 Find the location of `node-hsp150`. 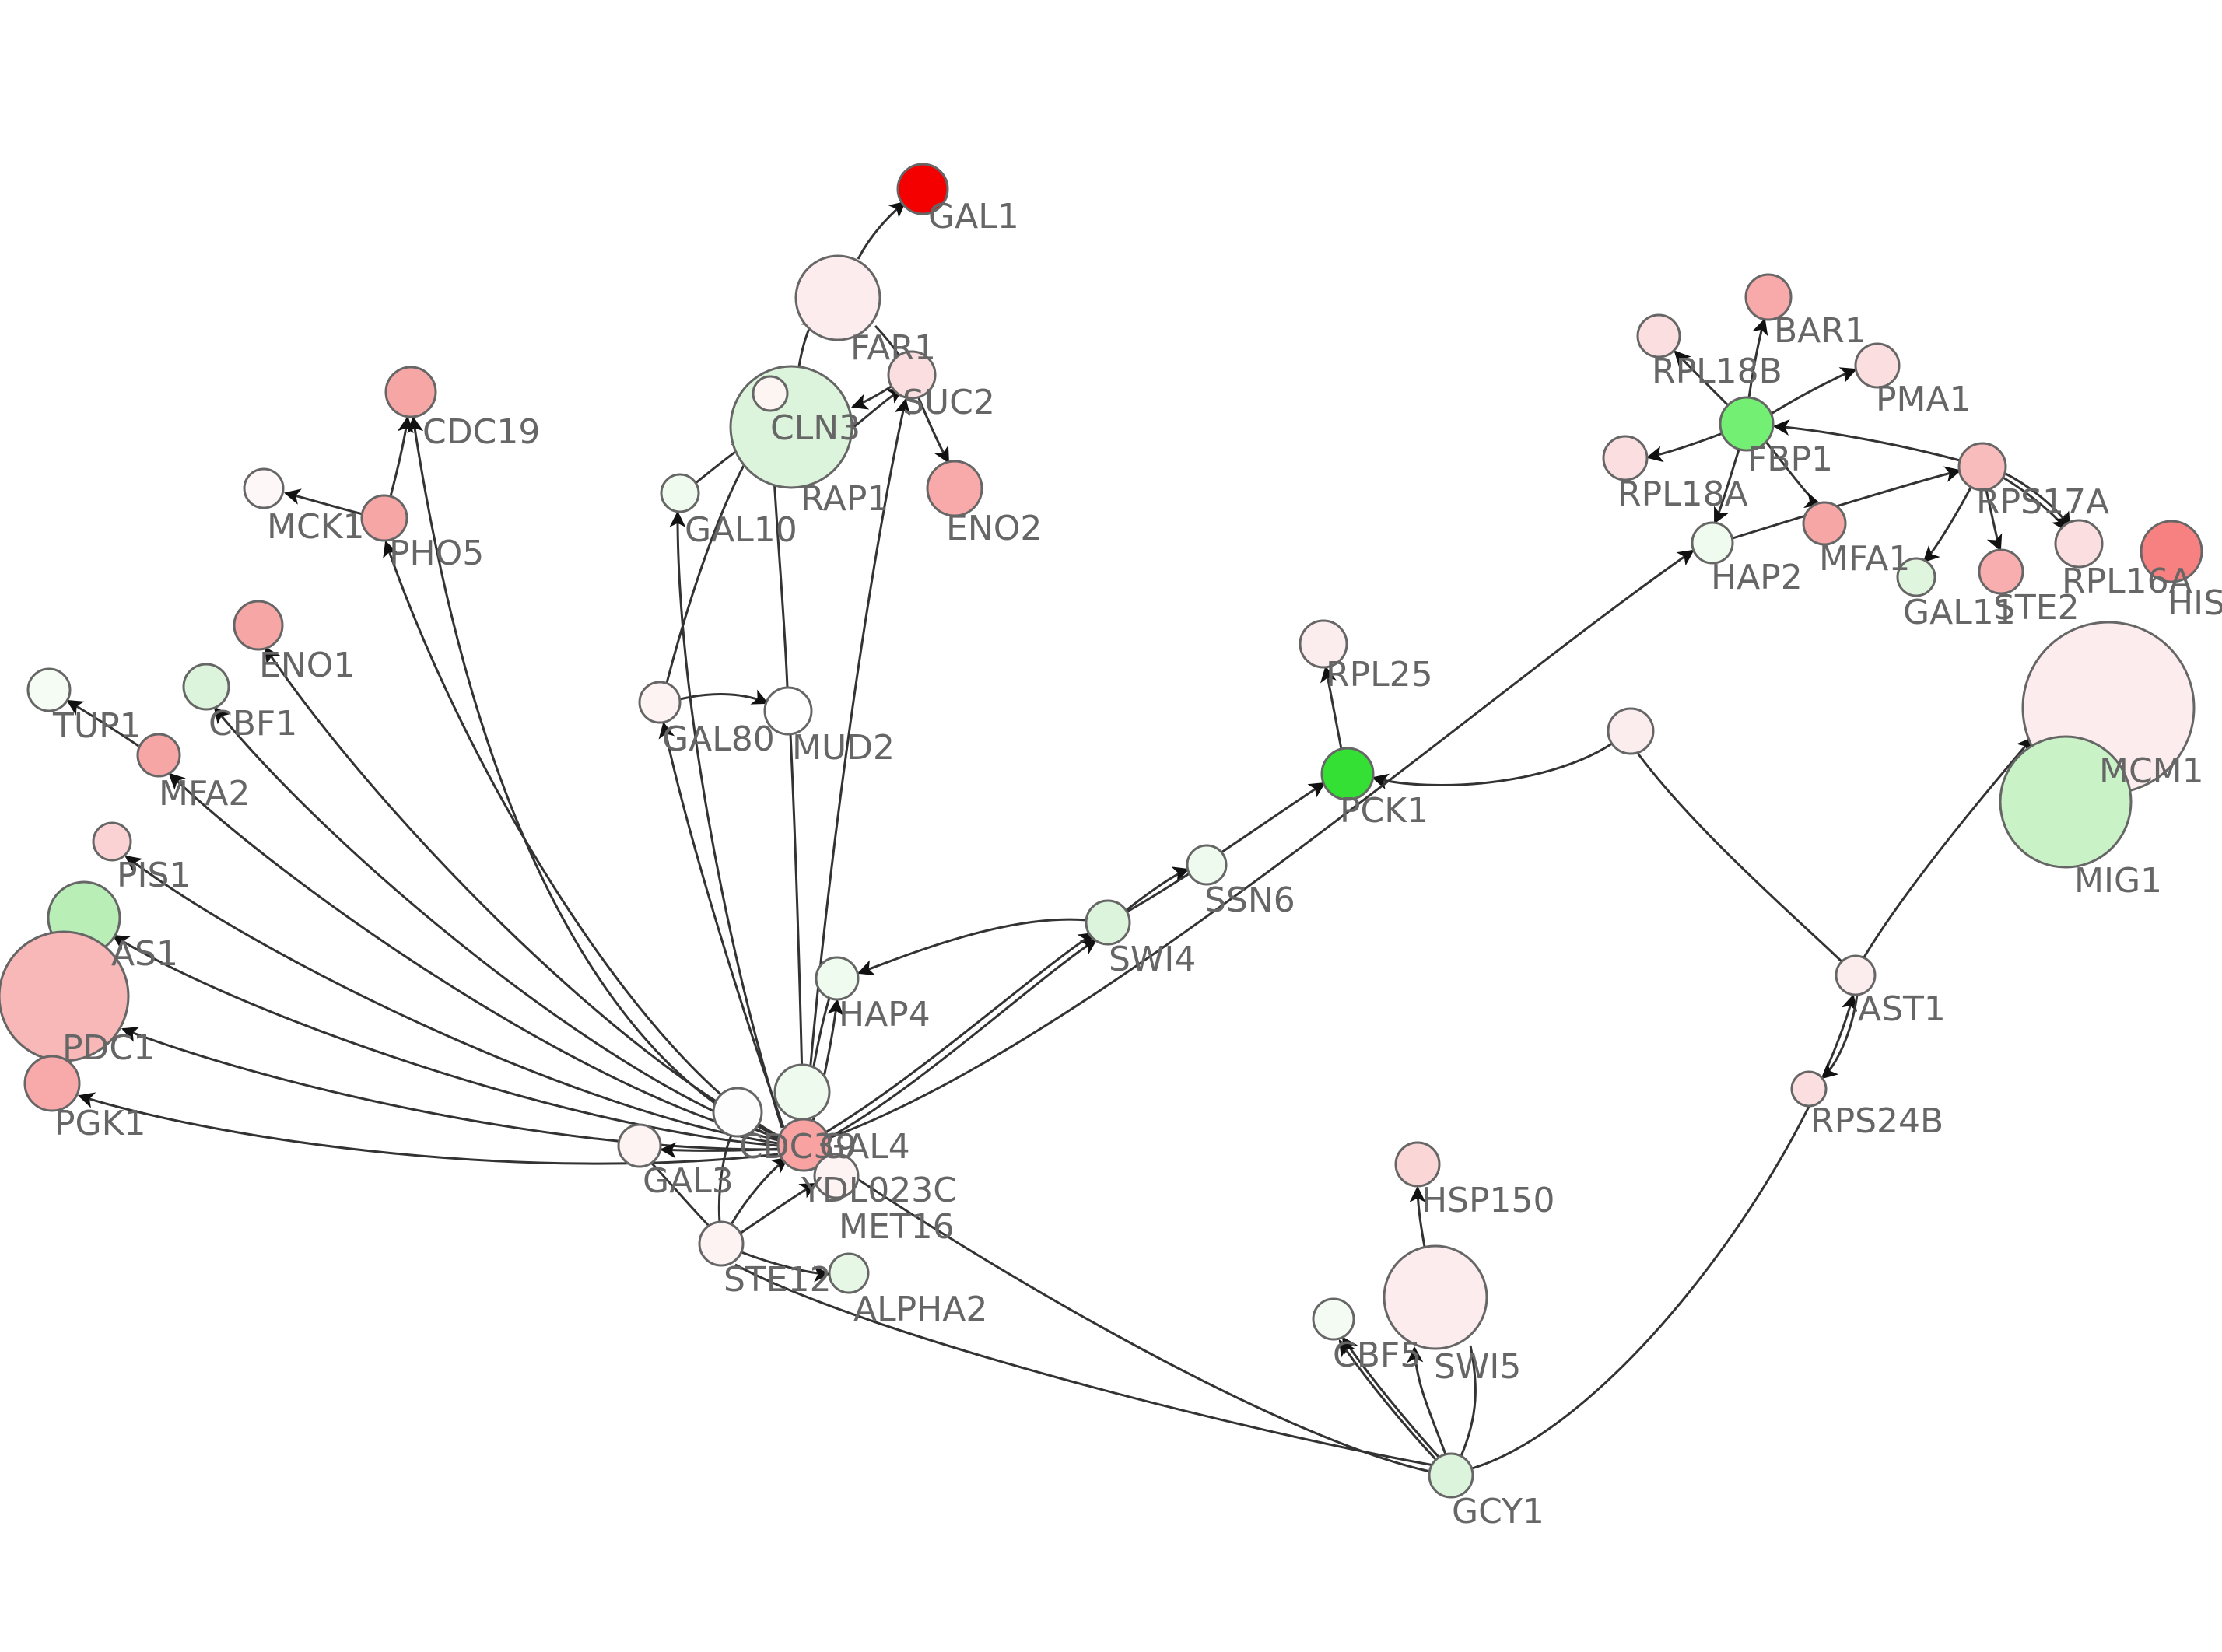

node-hsp150 is located at coordinates (1417, 1164).